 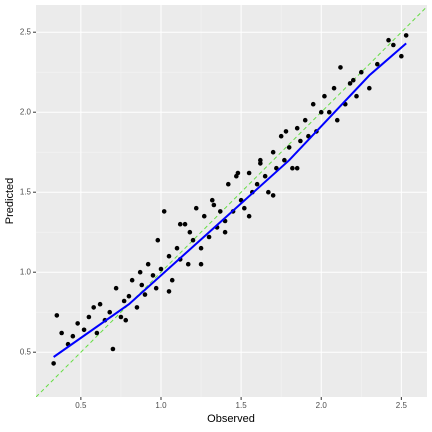 What do you see at coordinates (26, 191) in the screenshot?
I see `y-tick-label: 1.5` at bounding box center [26, 191].